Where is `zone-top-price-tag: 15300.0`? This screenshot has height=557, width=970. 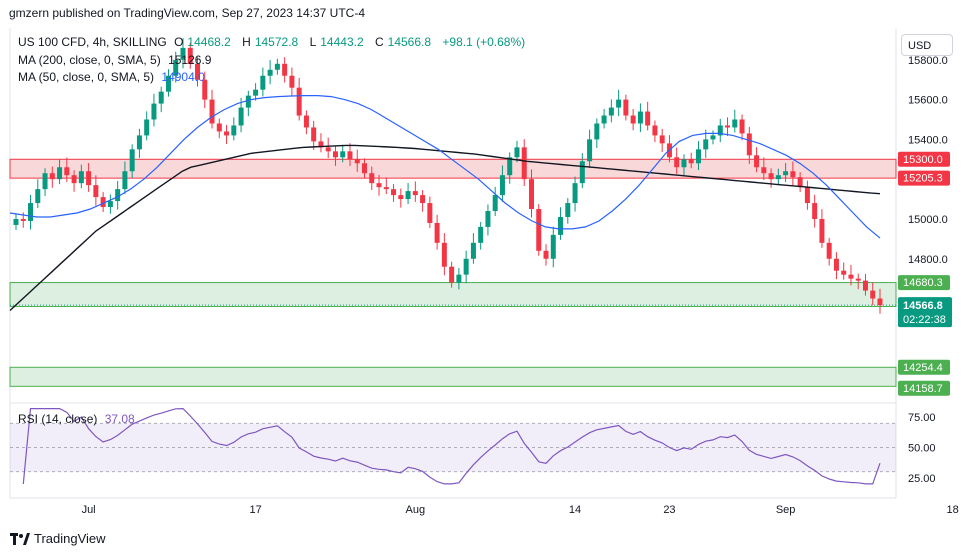
zone-top-price-tag: 15300.0 is located at coordinates (924, 159).